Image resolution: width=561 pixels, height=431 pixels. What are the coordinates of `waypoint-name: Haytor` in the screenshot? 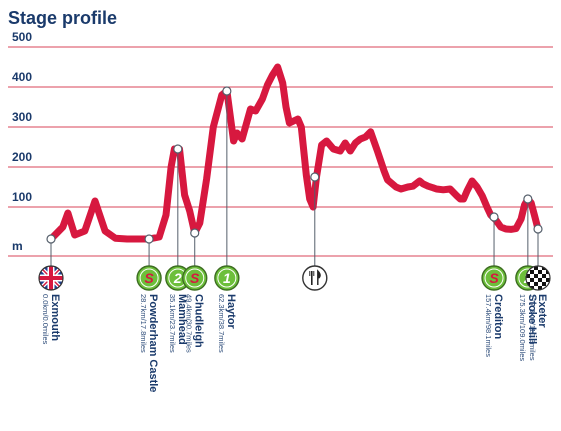 It's located at (231, 312).